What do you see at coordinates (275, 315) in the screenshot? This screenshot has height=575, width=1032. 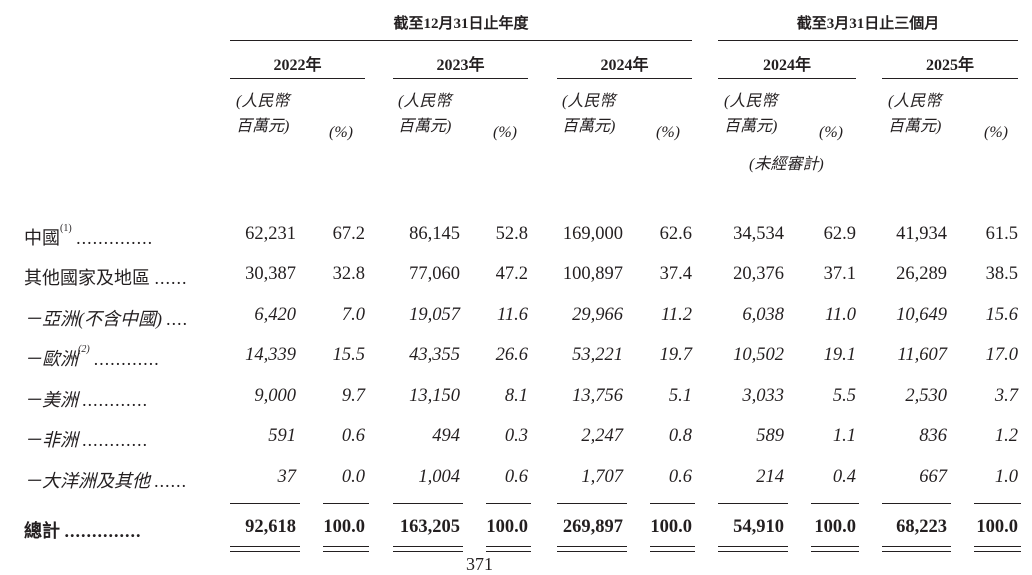 I see `amount-cell: 6,420` at bounding box center [275, 315].